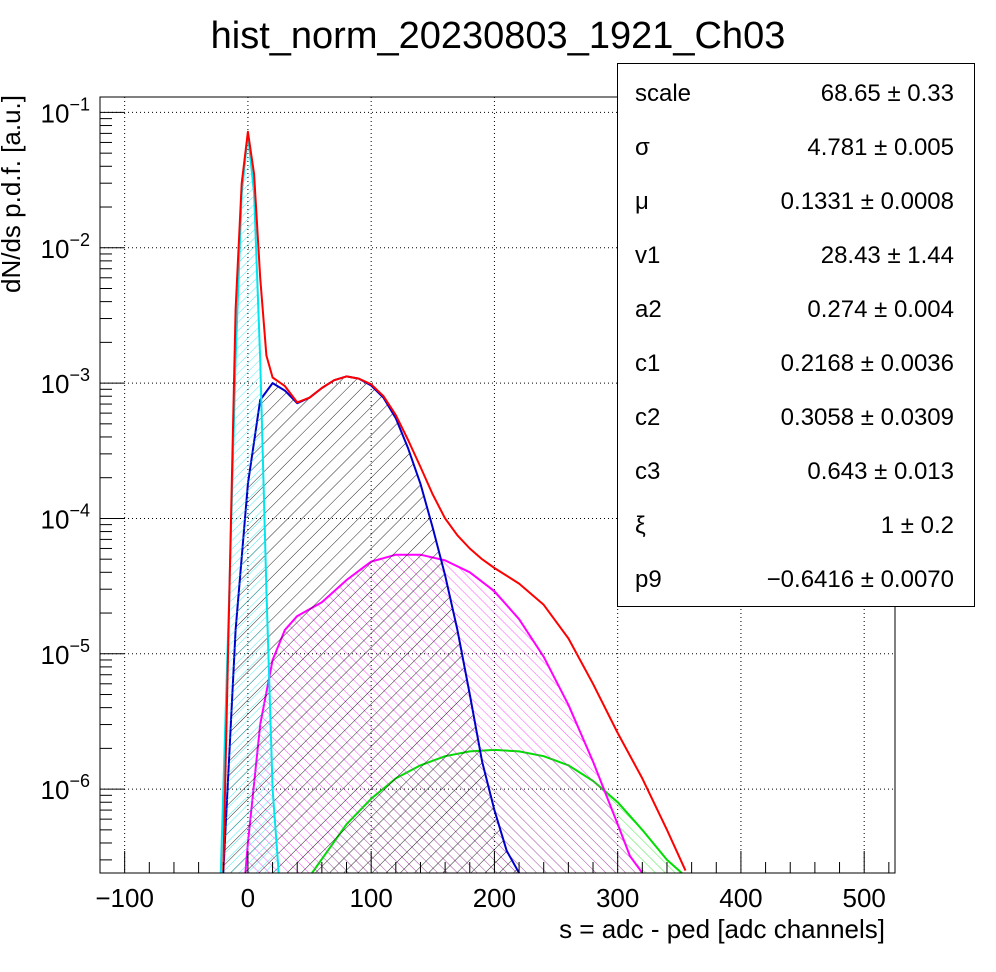  What do you see at coordinates (887, 255) in the screenshot?
I see `stat-value: 28.43 ± 1.44` at bounding box center [887, 255].